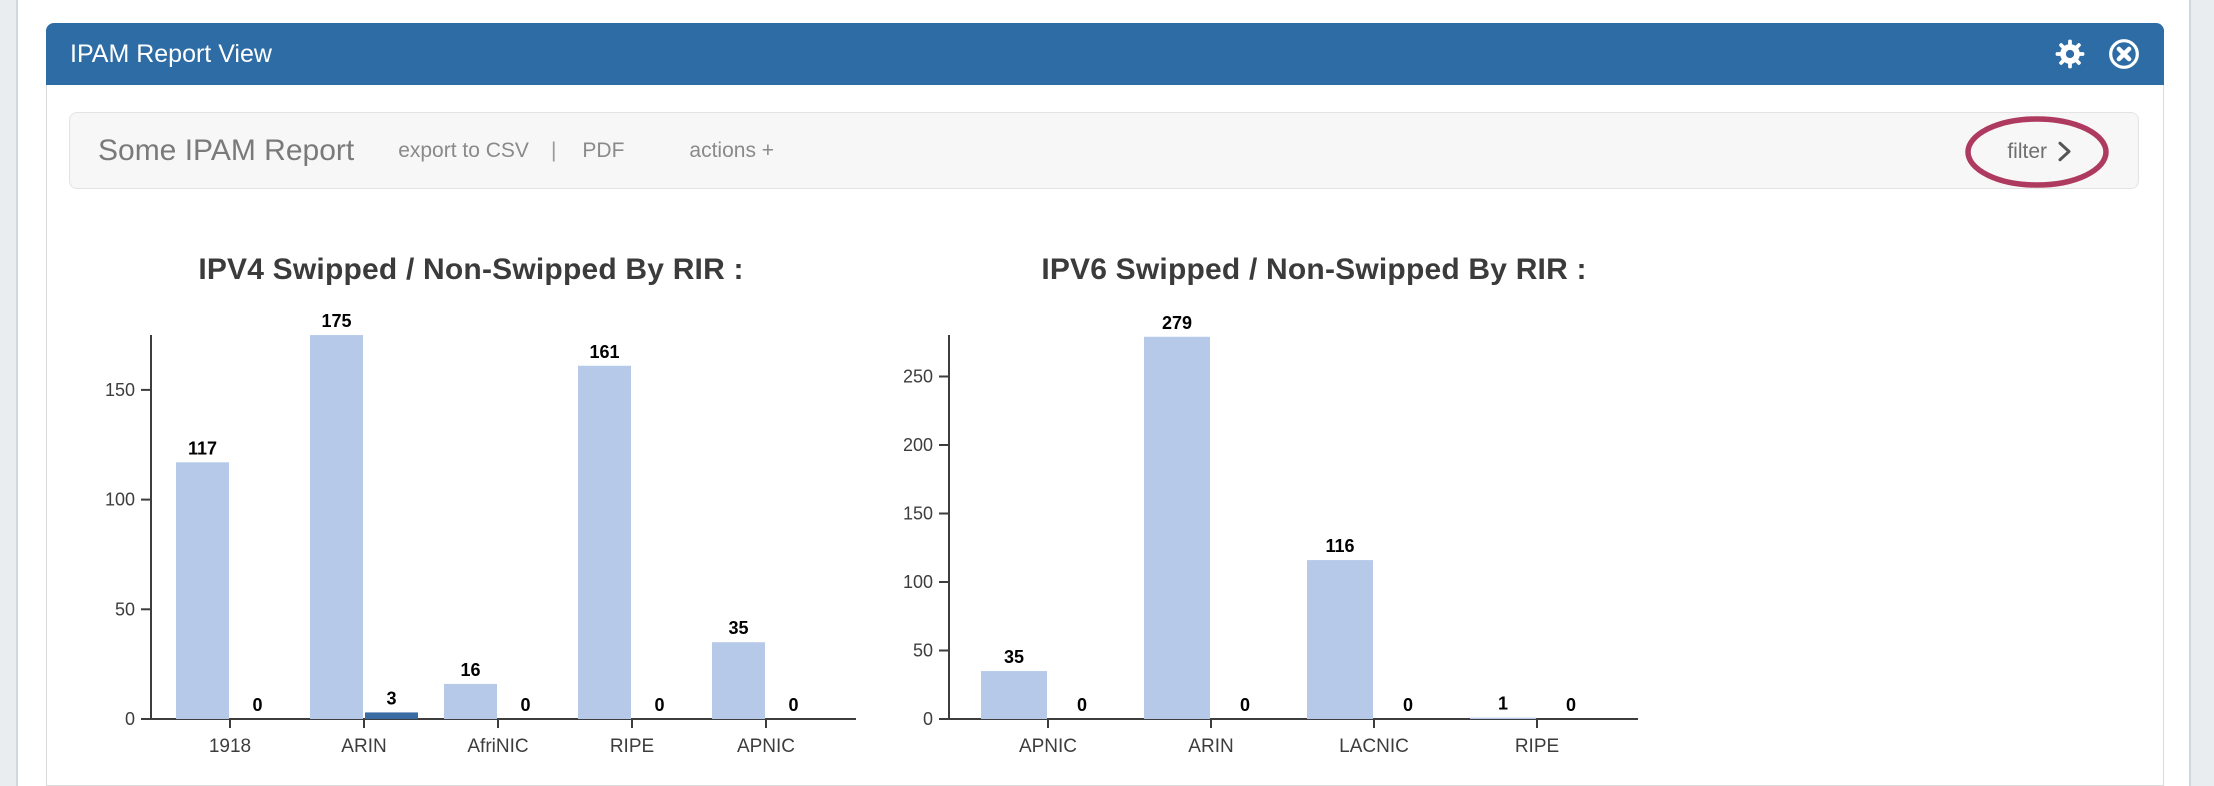 This screenshot has height=786, width=2214. What do you see at coordinates (603, 150) in the screenshot?
I see `export-pdf-link: PDF` at bounding box center [603, 150].